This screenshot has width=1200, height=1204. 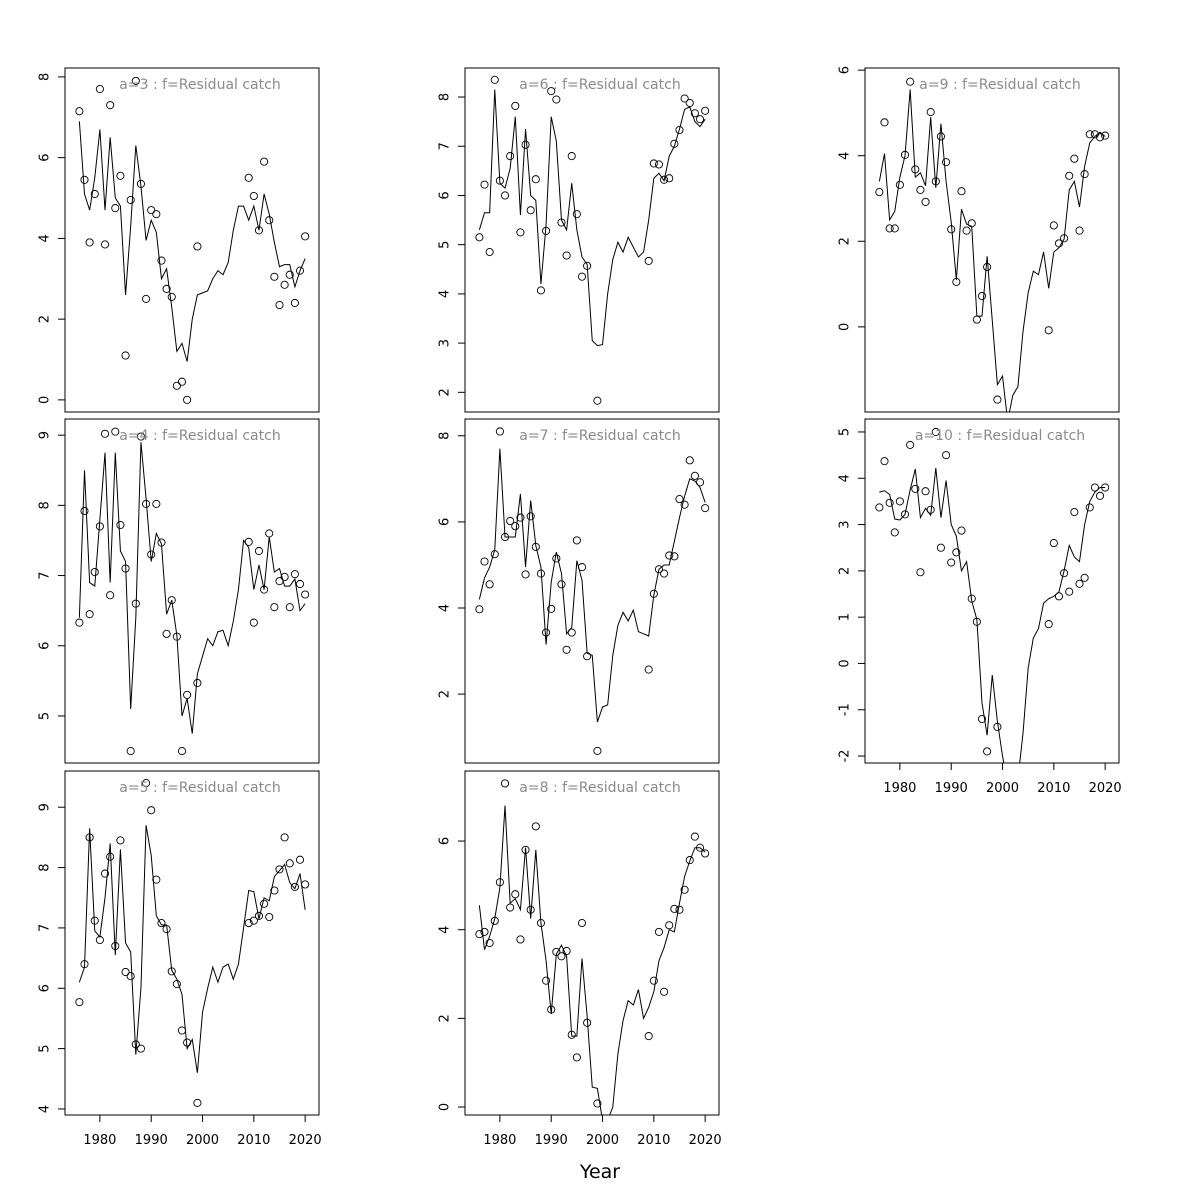 I want to click on panel: 5 6 7 8 9 a=4 : f=Residual catch, so click(x=179, y=591).